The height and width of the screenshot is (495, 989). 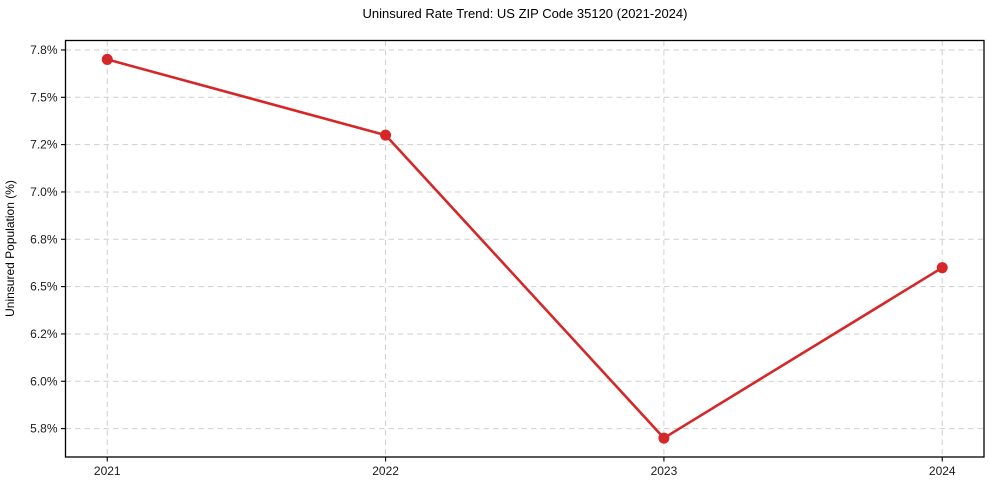 What do you see at coordinates (44, 334) in the screenshot?
I see `y-tick-label: 6.2%` at bounding box center [44, 334].